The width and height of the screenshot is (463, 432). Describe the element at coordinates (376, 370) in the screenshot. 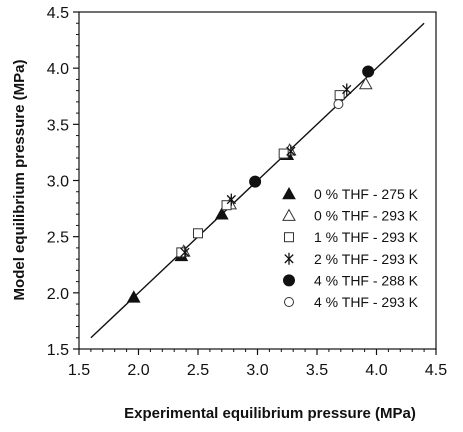

I see `x-tick-label: 4.0` at that location.